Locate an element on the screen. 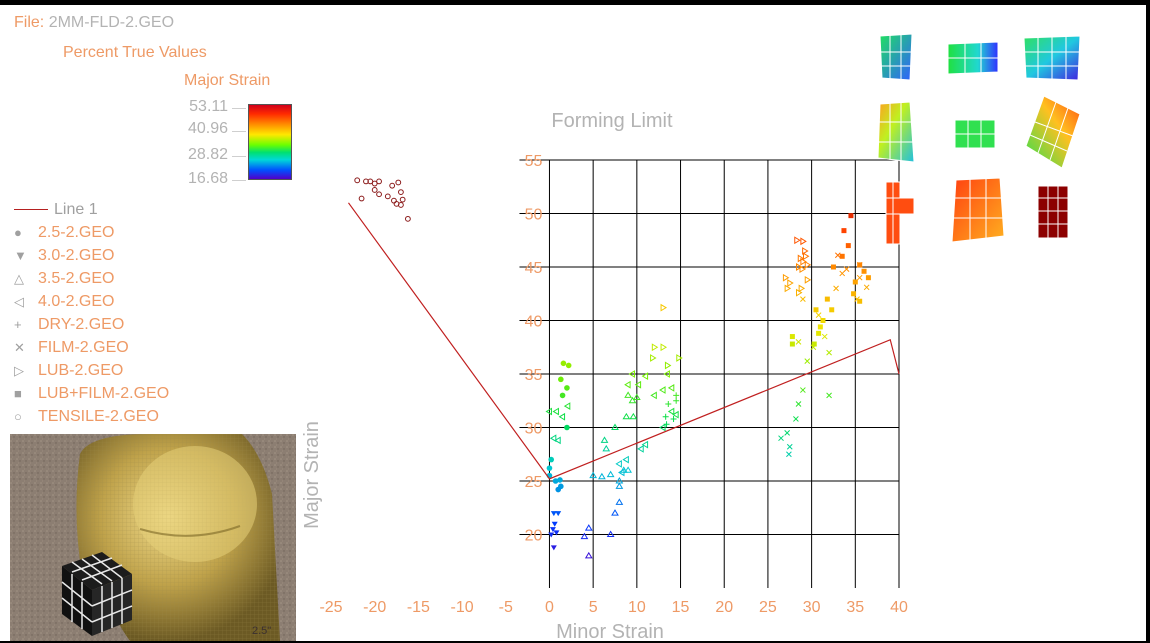 This screenshot has height=643, width=1150. sample-thumbnails is located at coordinates (979, 139).